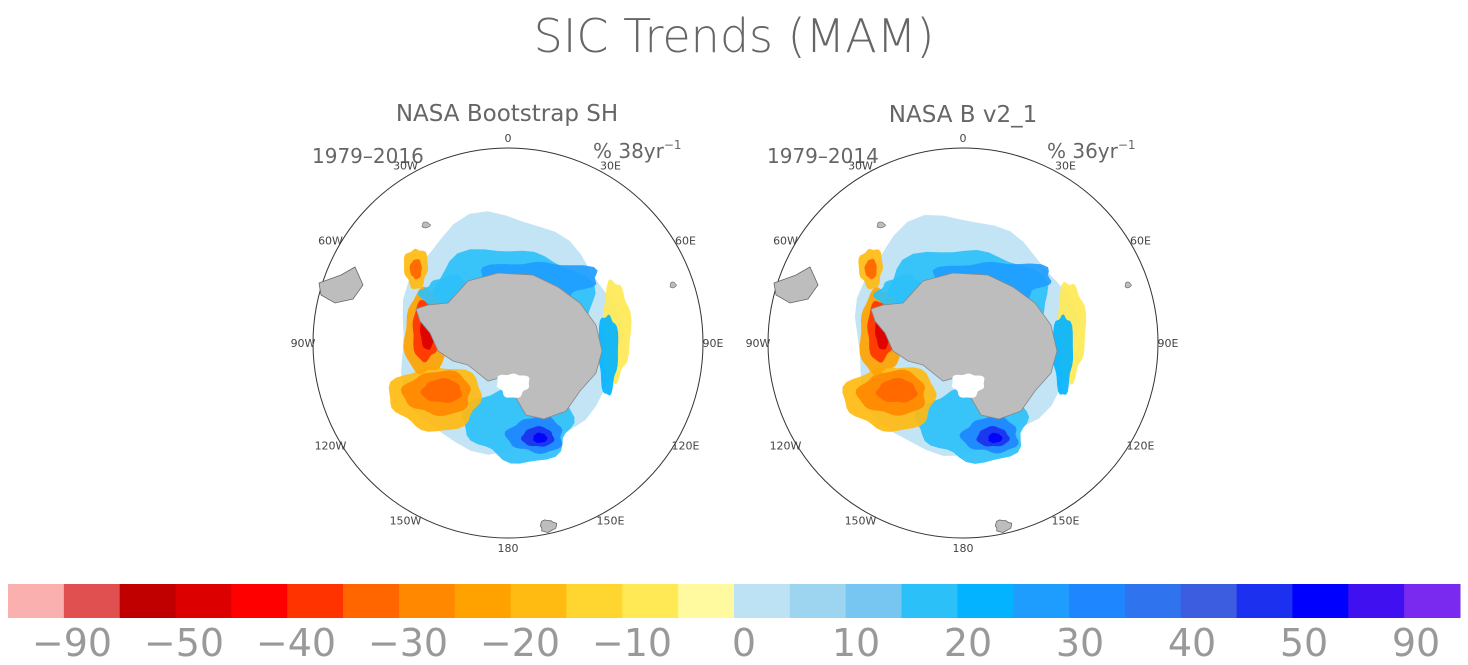 The height and width of the screenshot is (665, 1468). I want to click on colorbar-tick-label: 50, so click(1304, 643).